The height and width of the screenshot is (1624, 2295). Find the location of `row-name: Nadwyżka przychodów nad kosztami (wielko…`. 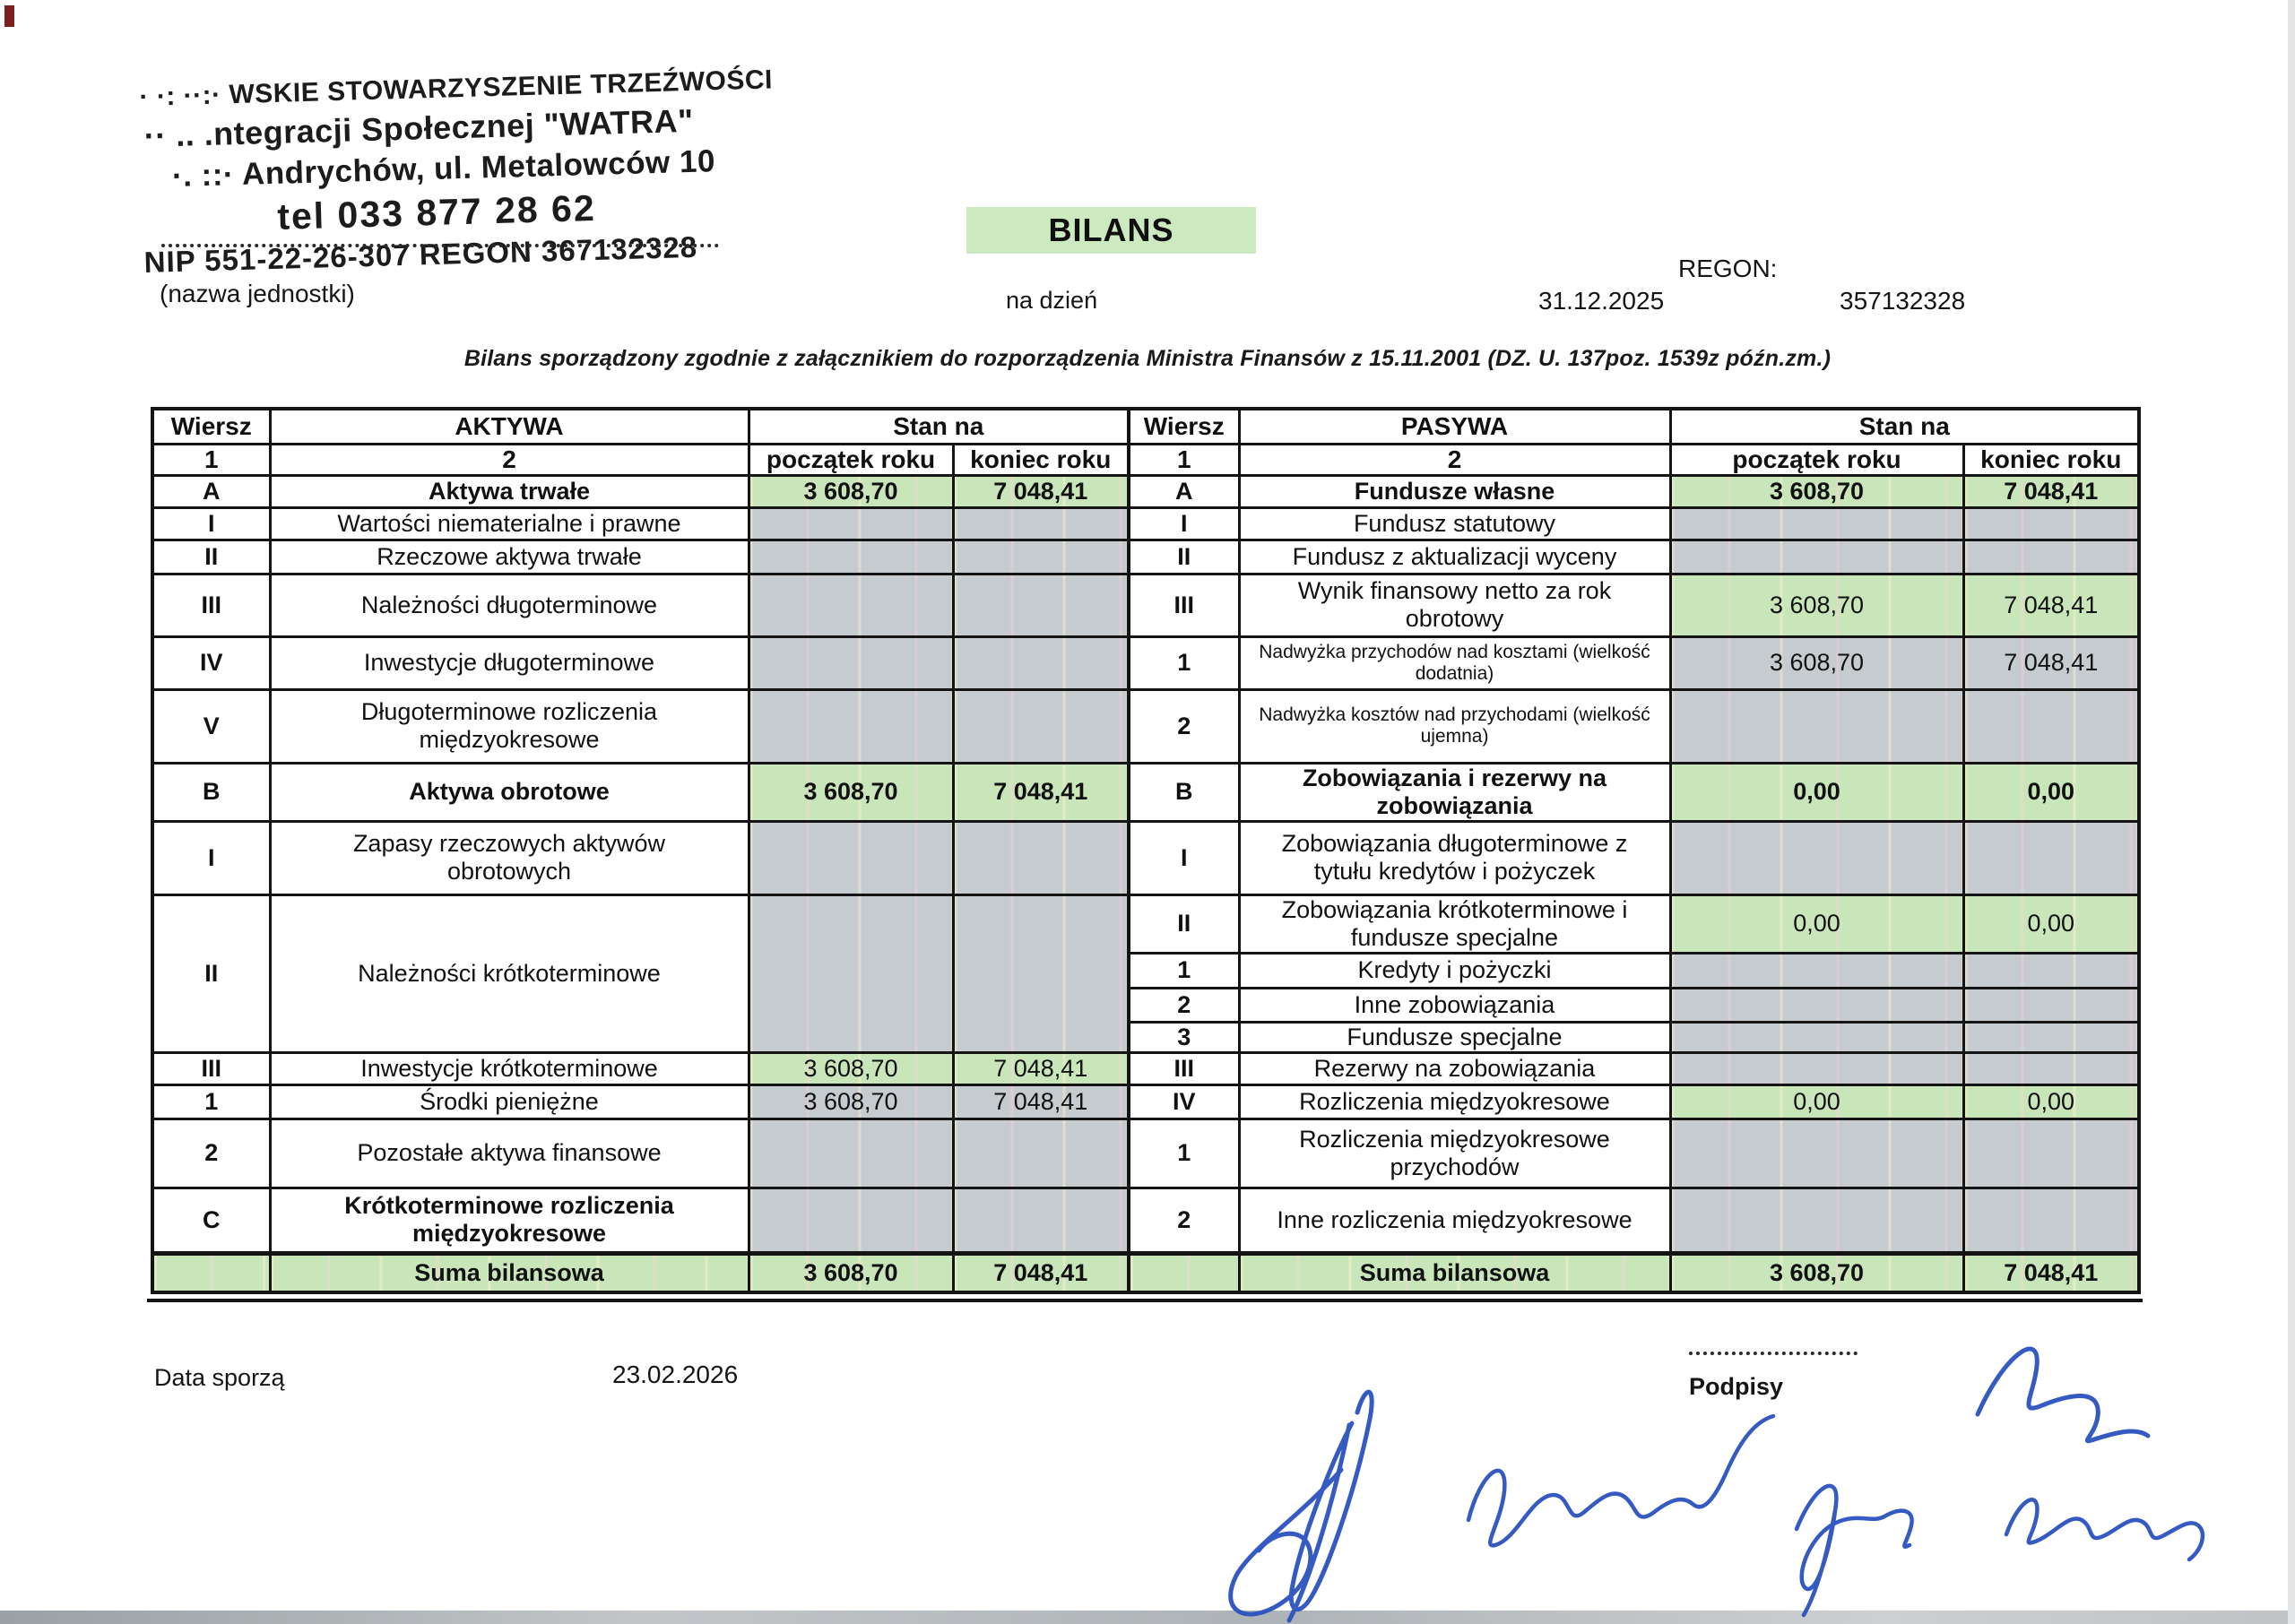

row-name: Nadwyżka przychodów nad kosztami (wielko… is located at coordinates (1455, 663).